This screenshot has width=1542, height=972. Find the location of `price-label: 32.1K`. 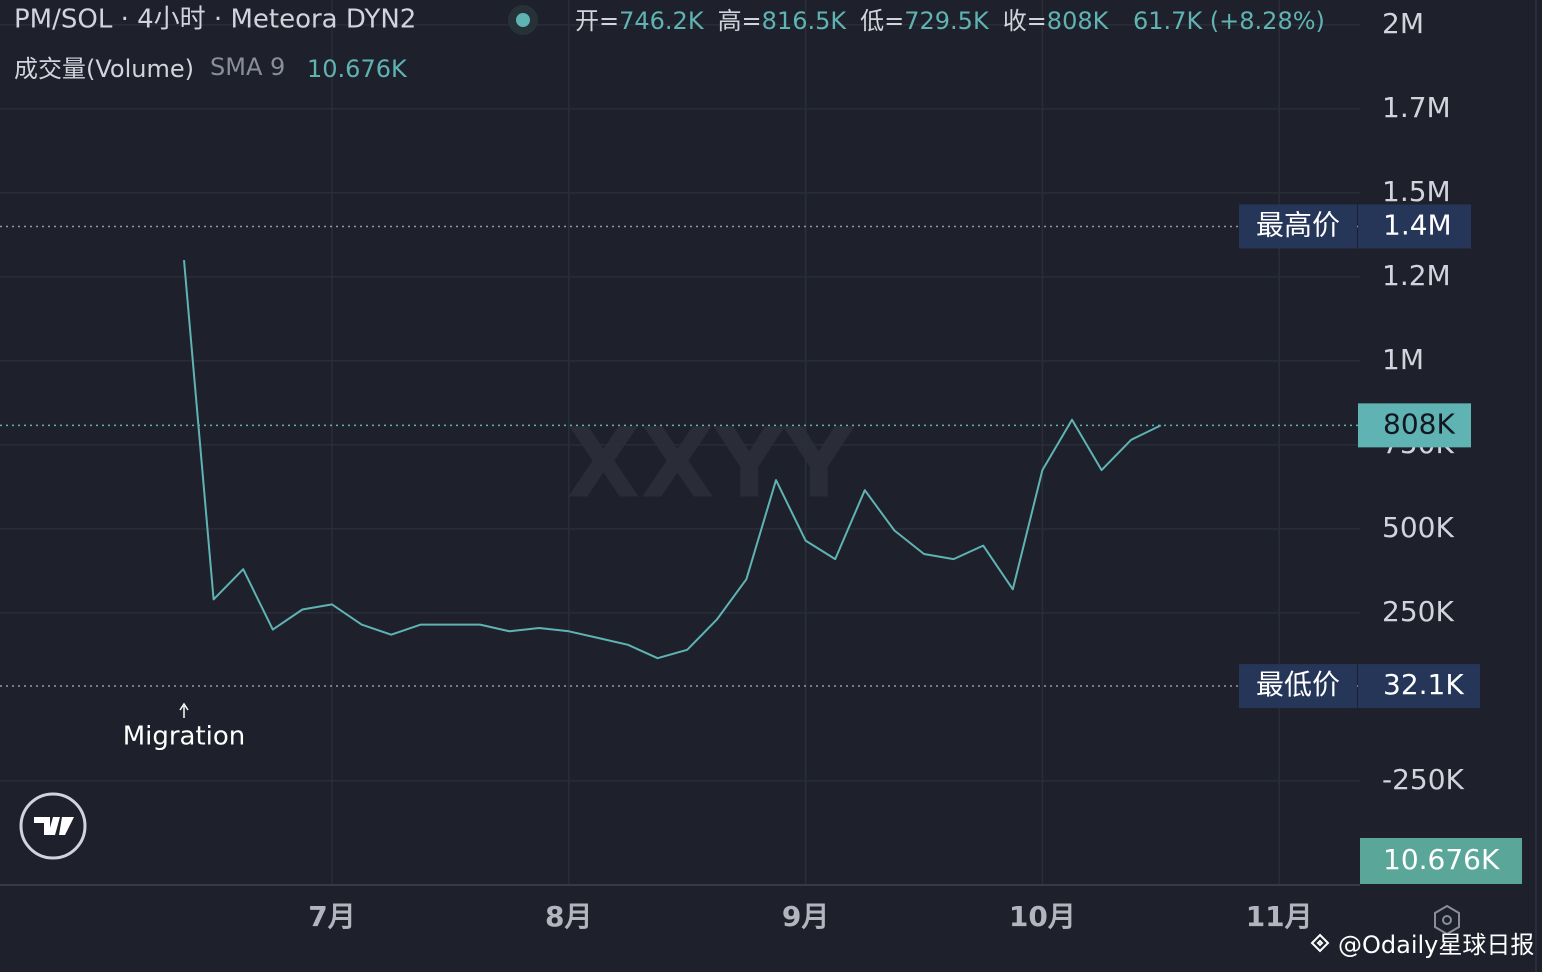

price-label: 32.1K is located at coordinates (1423, 684).